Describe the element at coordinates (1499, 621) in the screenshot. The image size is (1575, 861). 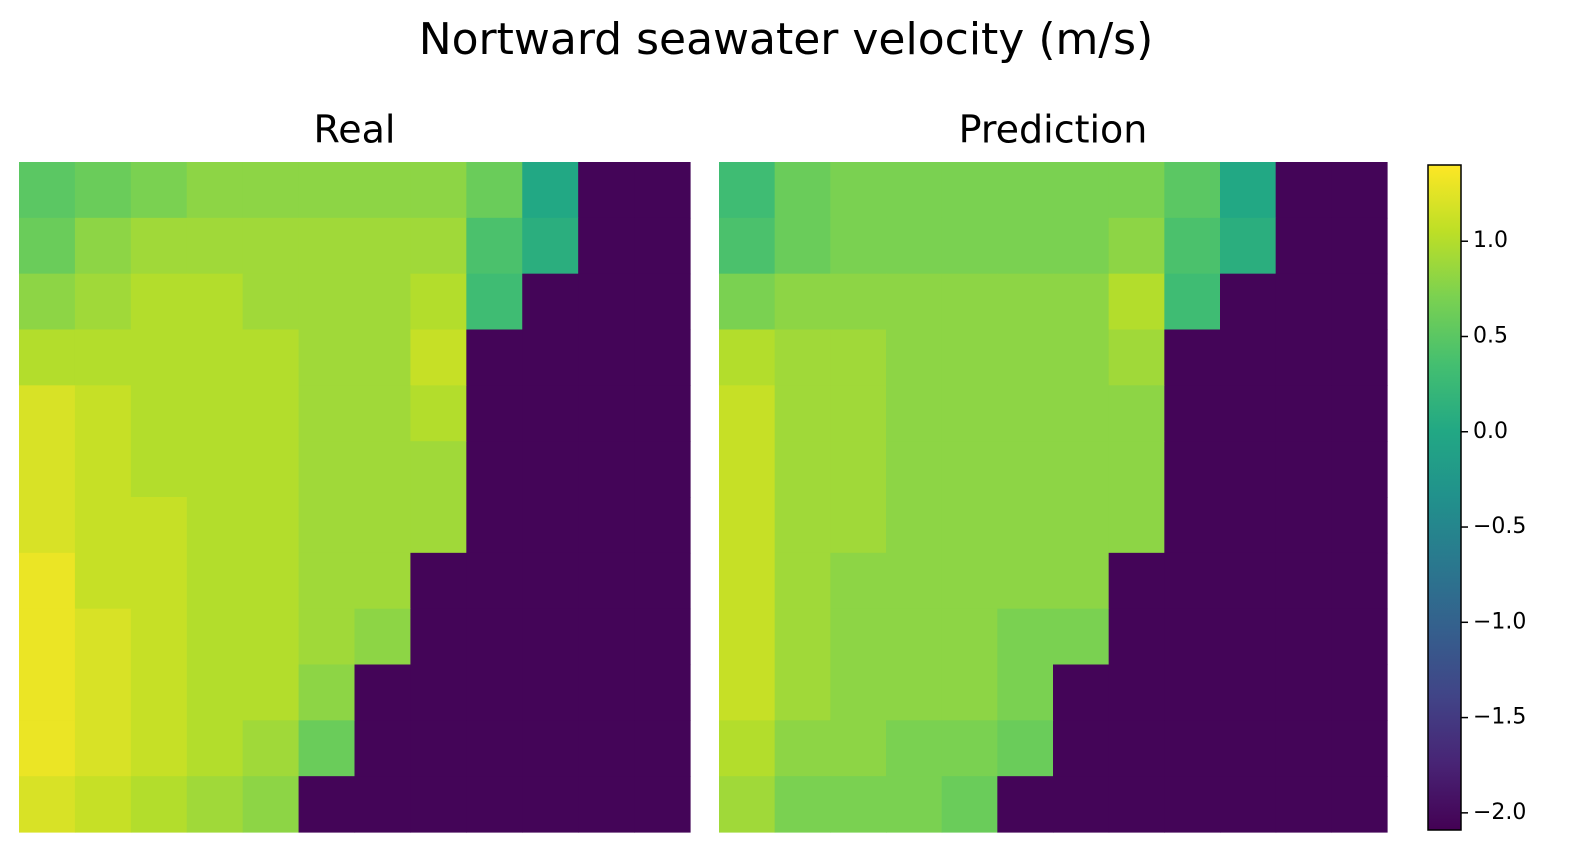
I see `colorbar-tick-label: −1.0` at that location.